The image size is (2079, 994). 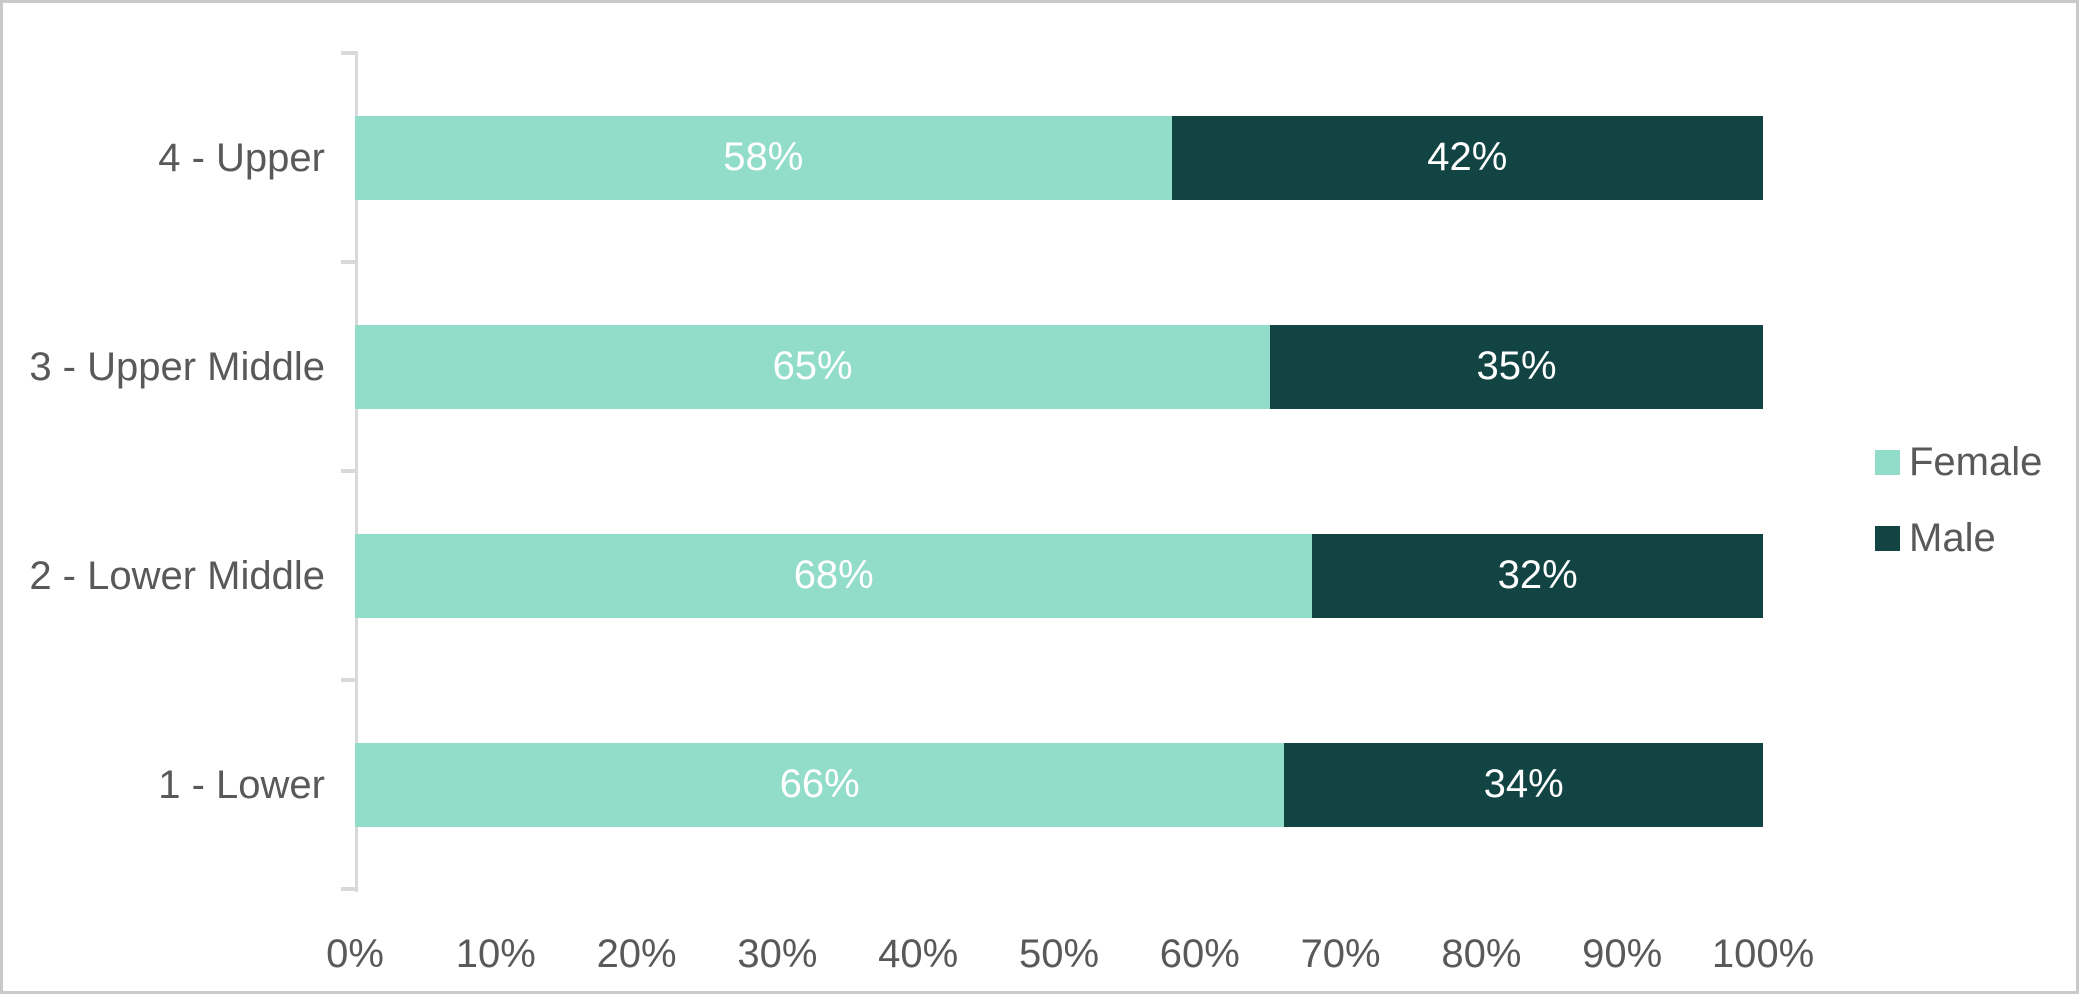 What do you see at coordinates (636, 954) in the screenshot?
I see `x-axis-tick-label: 20%` at bounding box center [636, 954].